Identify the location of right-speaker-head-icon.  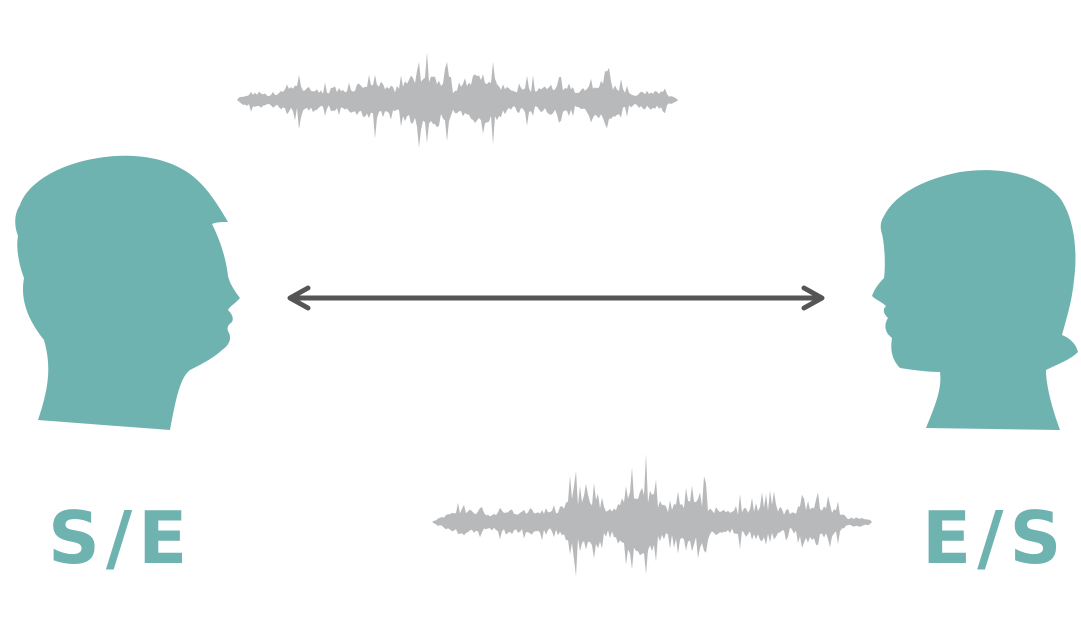
(975, 300).